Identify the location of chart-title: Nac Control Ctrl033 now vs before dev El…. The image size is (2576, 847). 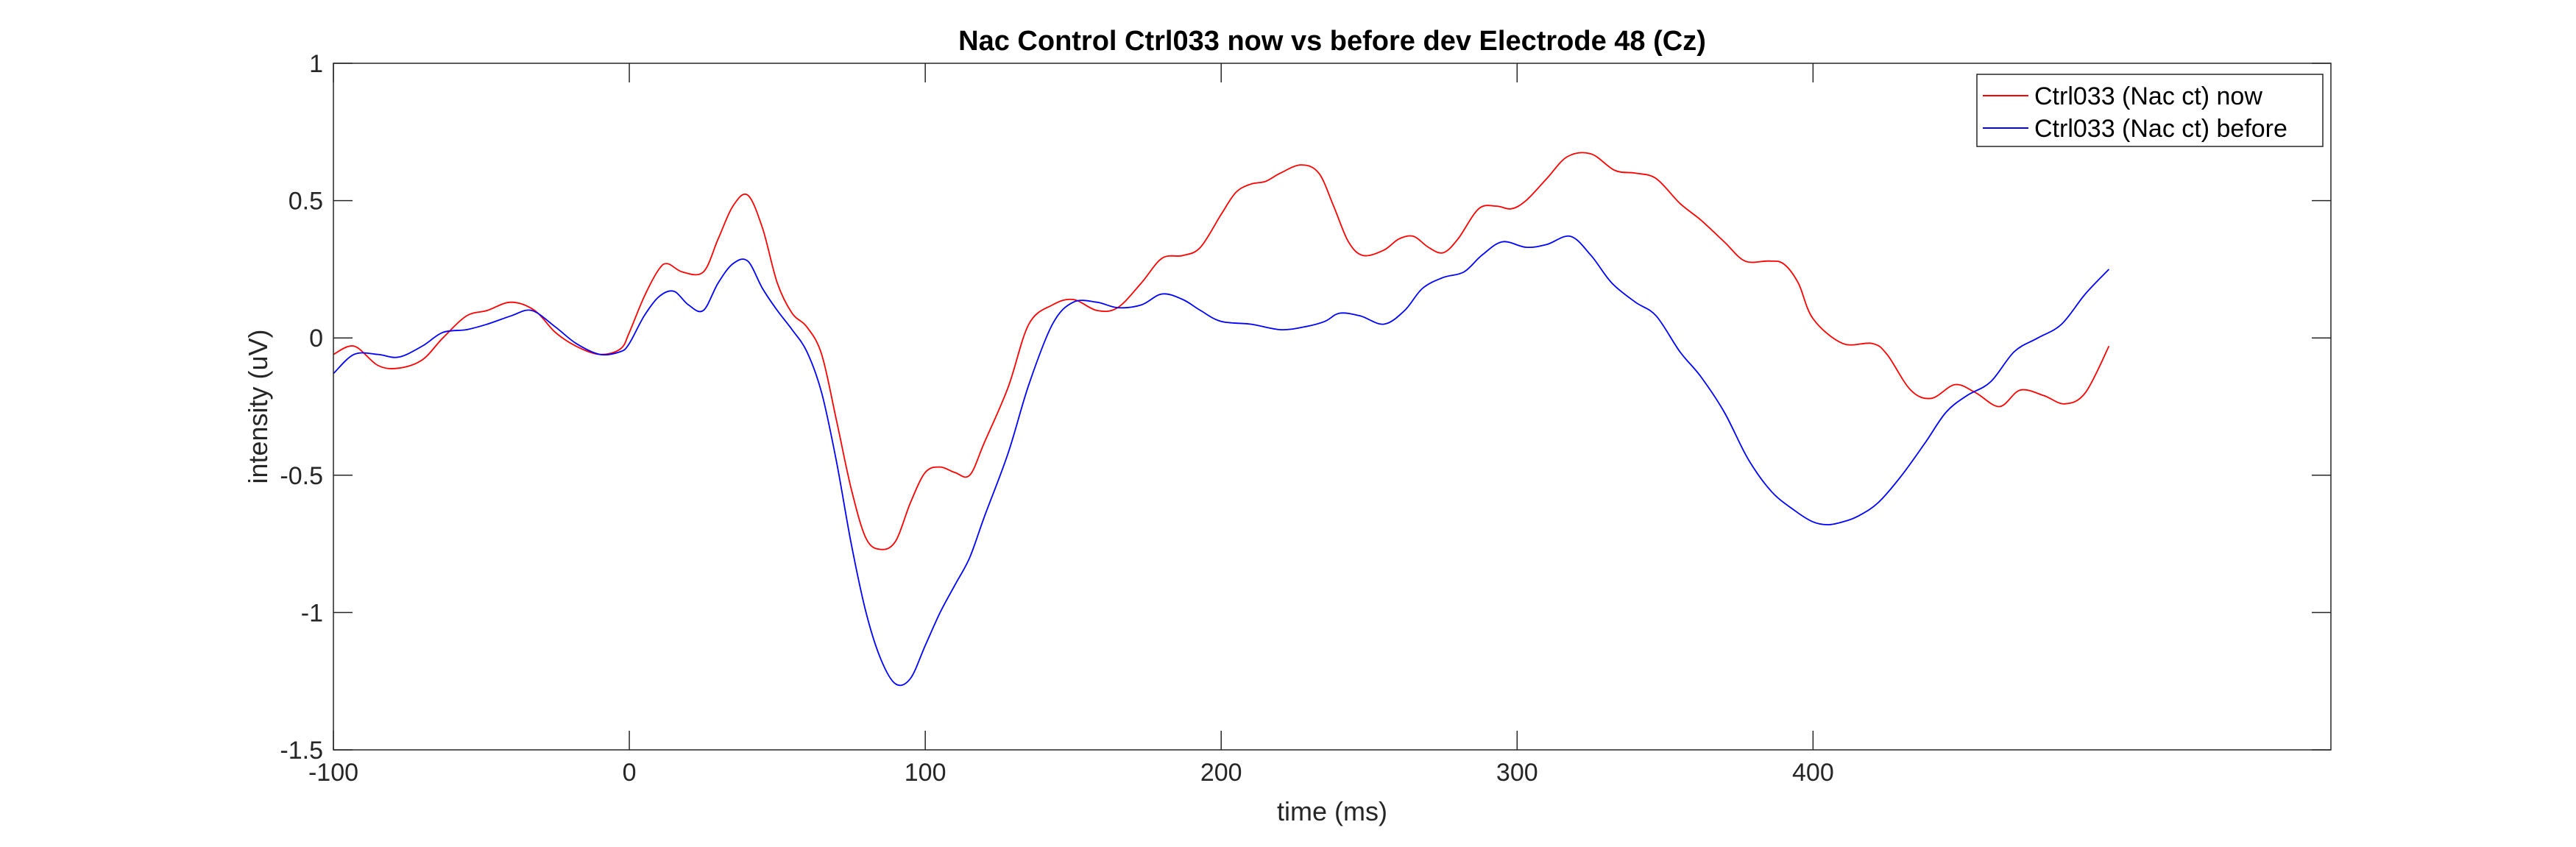
(1332, 41).